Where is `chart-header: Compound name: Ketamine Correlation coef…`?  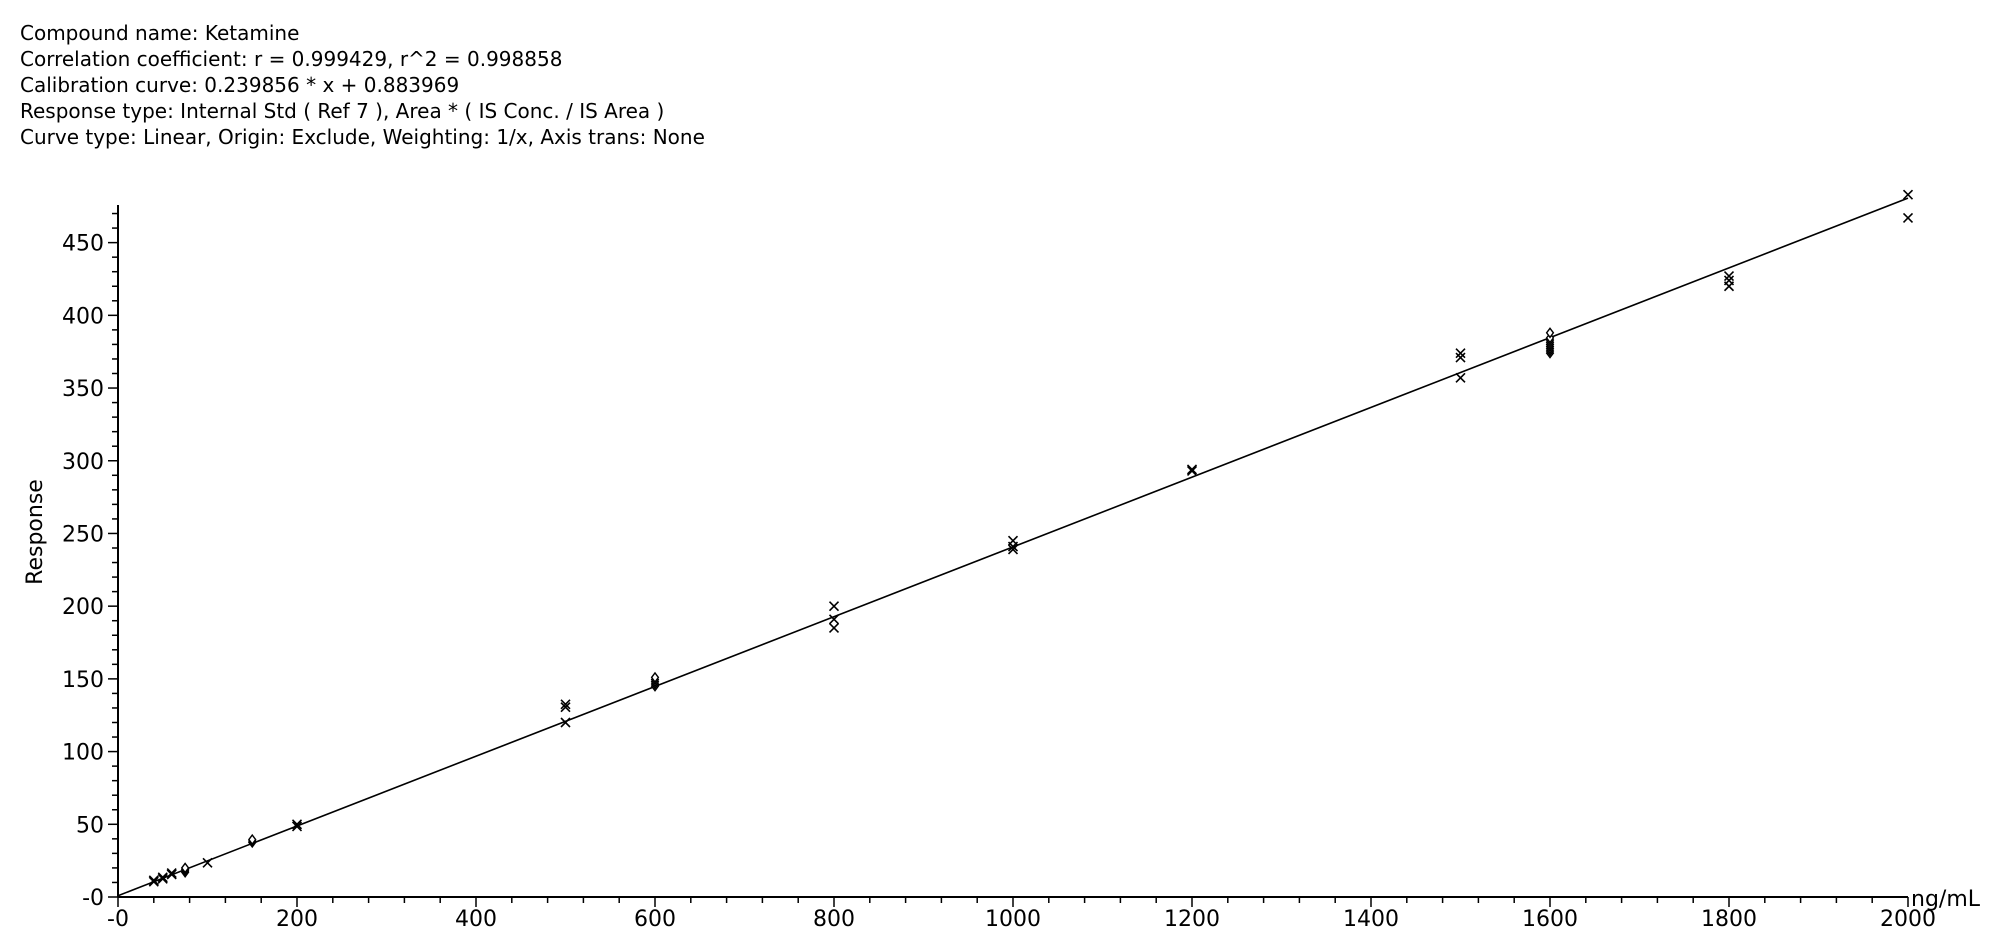 chart-header: Compound name: Ketamine Correlation coef… is located at coordinates (362, 85).